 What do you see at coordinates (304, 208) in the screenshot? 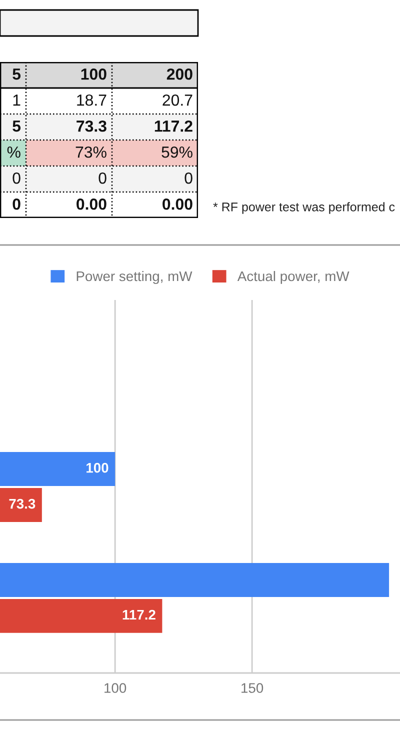
I see `text: * RF power test was performed c` at bounding box center [304, 208].